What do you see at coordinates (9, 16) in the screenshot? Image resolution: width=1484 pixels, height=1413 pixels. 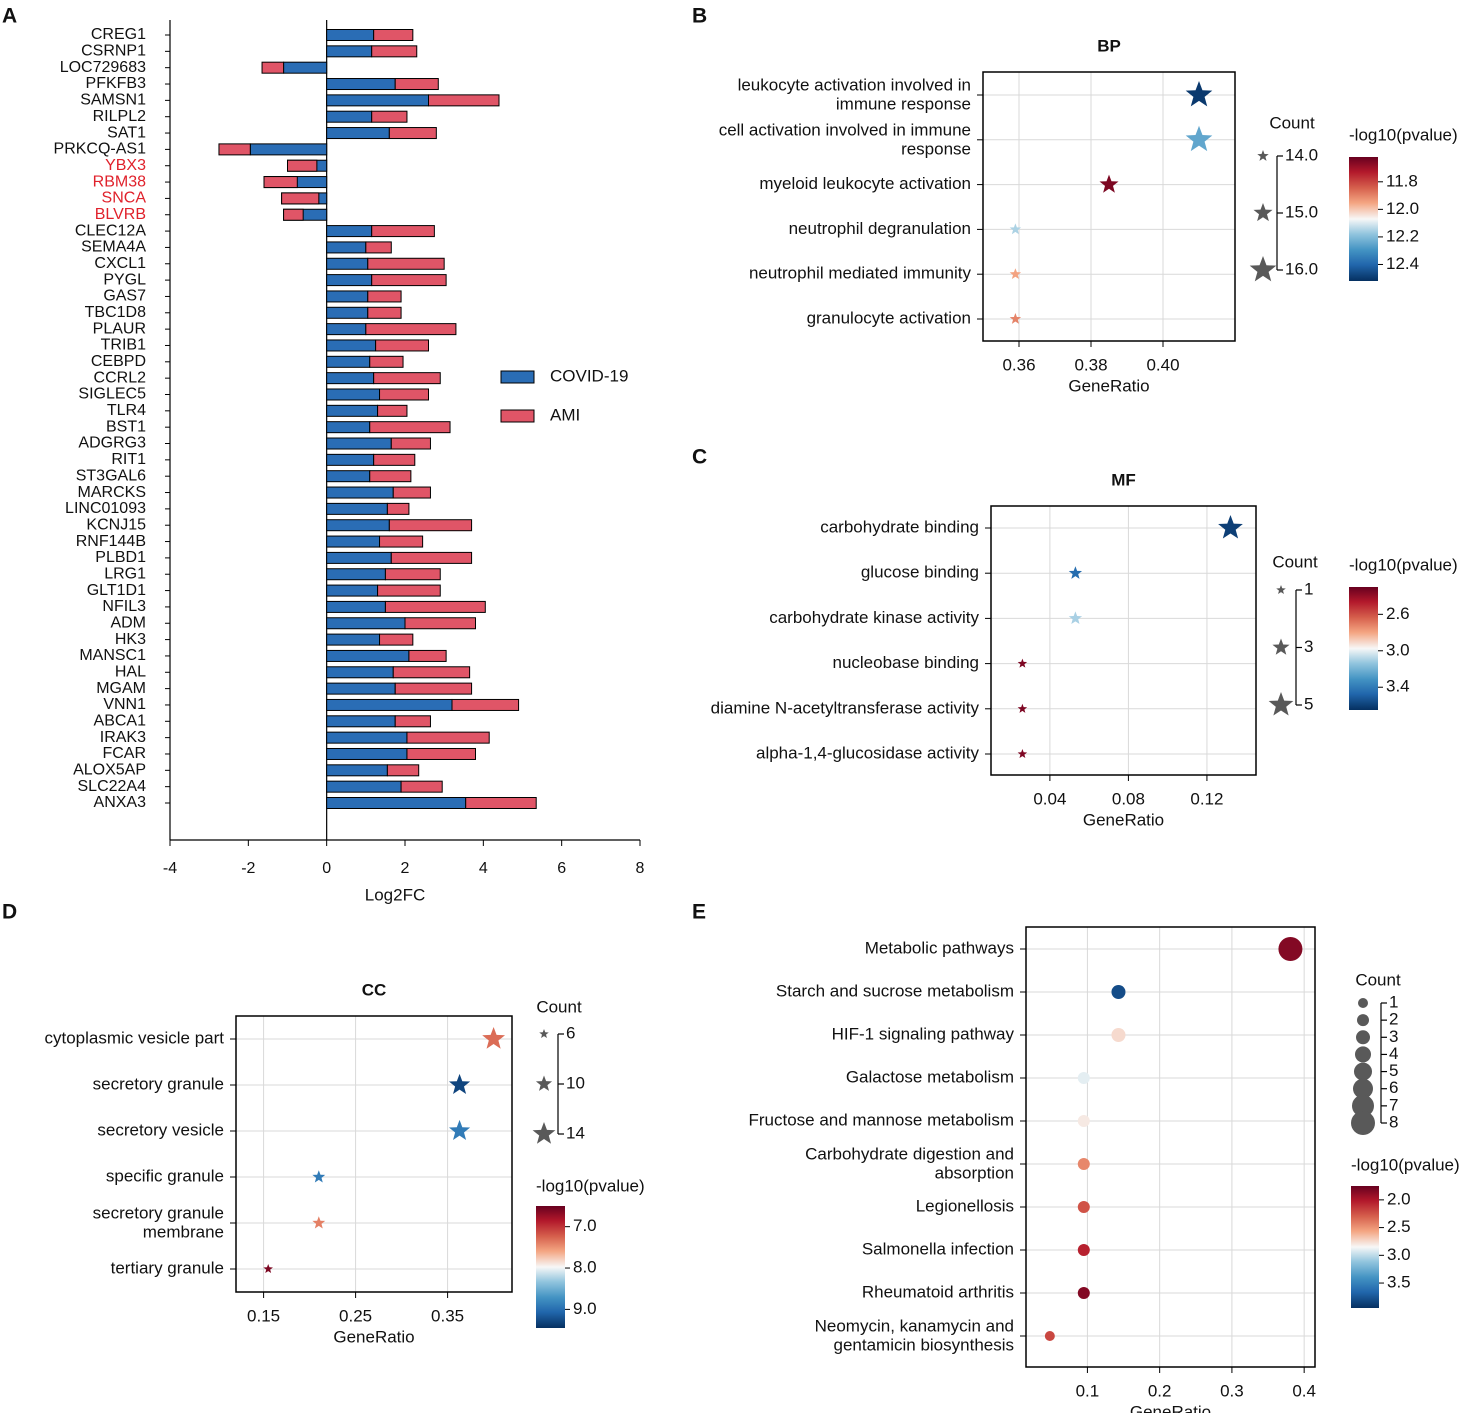 I see `panel-label-A: A` at bounding box center [9, 16].